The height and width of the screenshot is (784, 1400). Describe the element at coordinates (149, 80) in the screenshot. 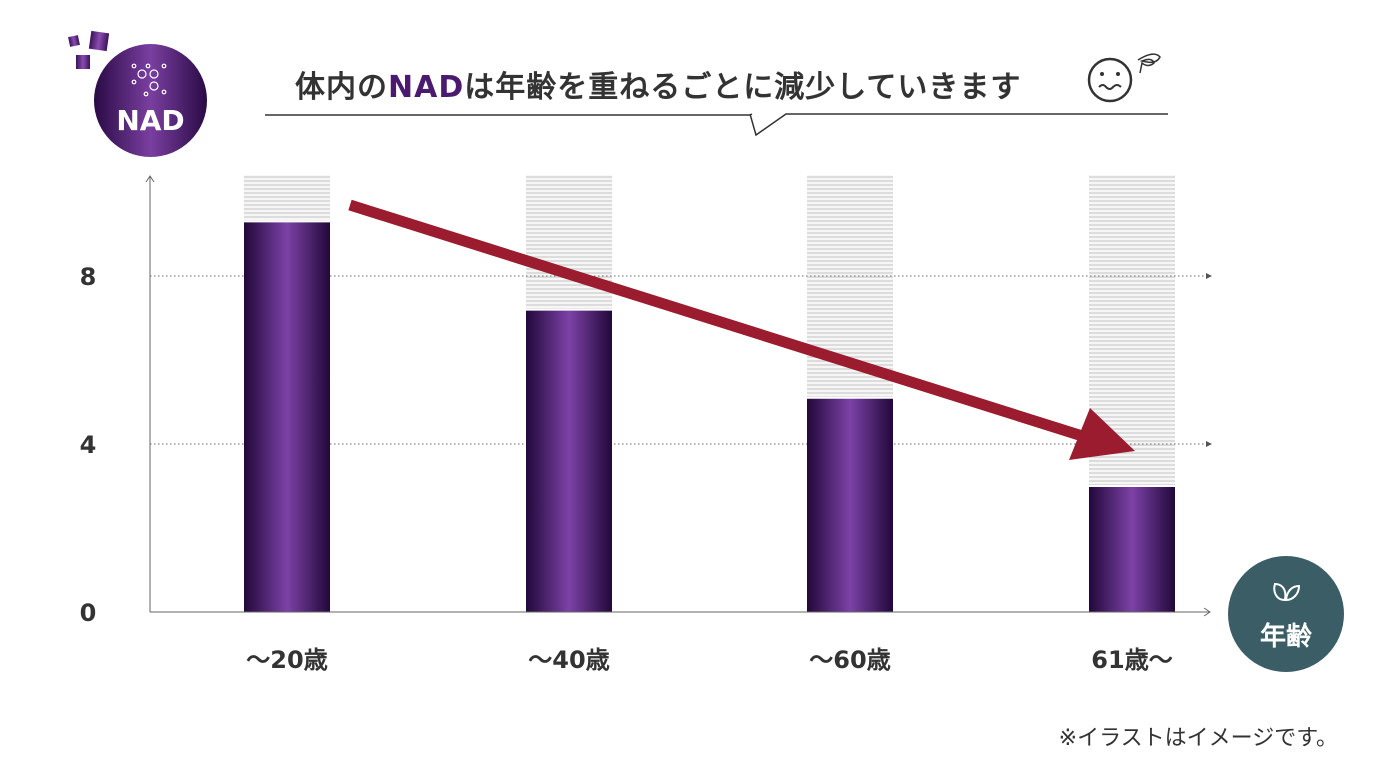

I see `molecule-icon` at that location.